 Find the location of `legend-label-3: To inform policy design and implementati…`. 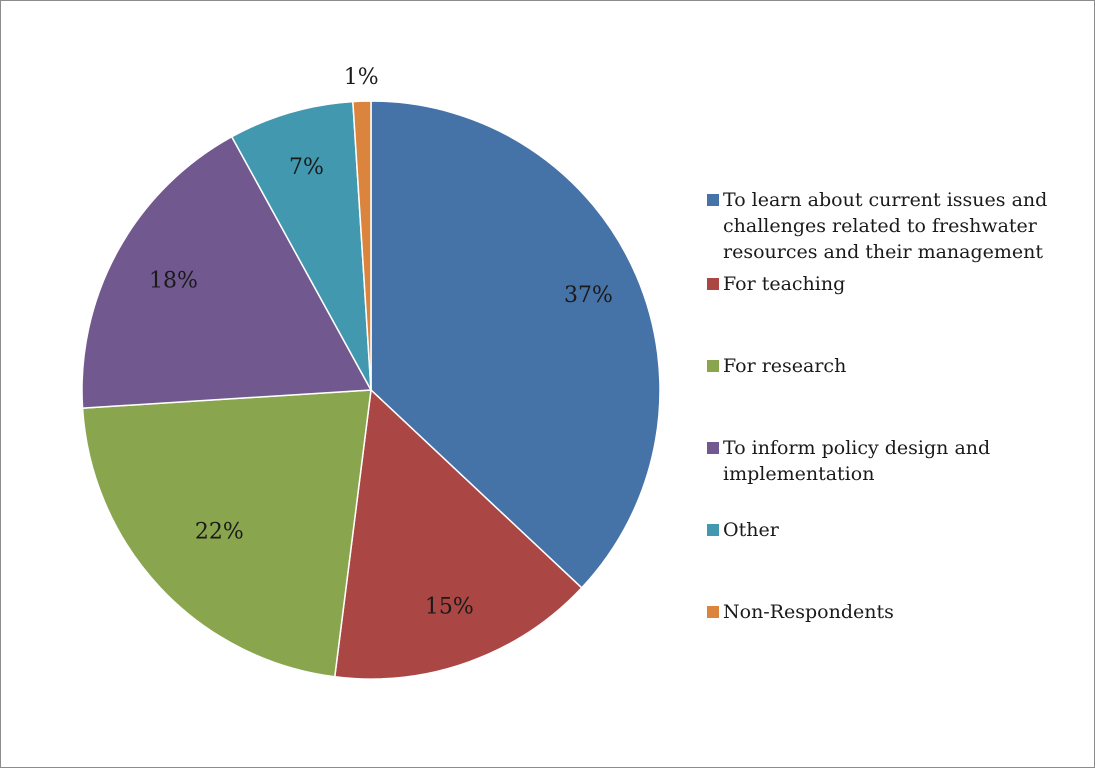

legend-label-3: To inform policy design and implementati… is located at coordinates (857, 461).